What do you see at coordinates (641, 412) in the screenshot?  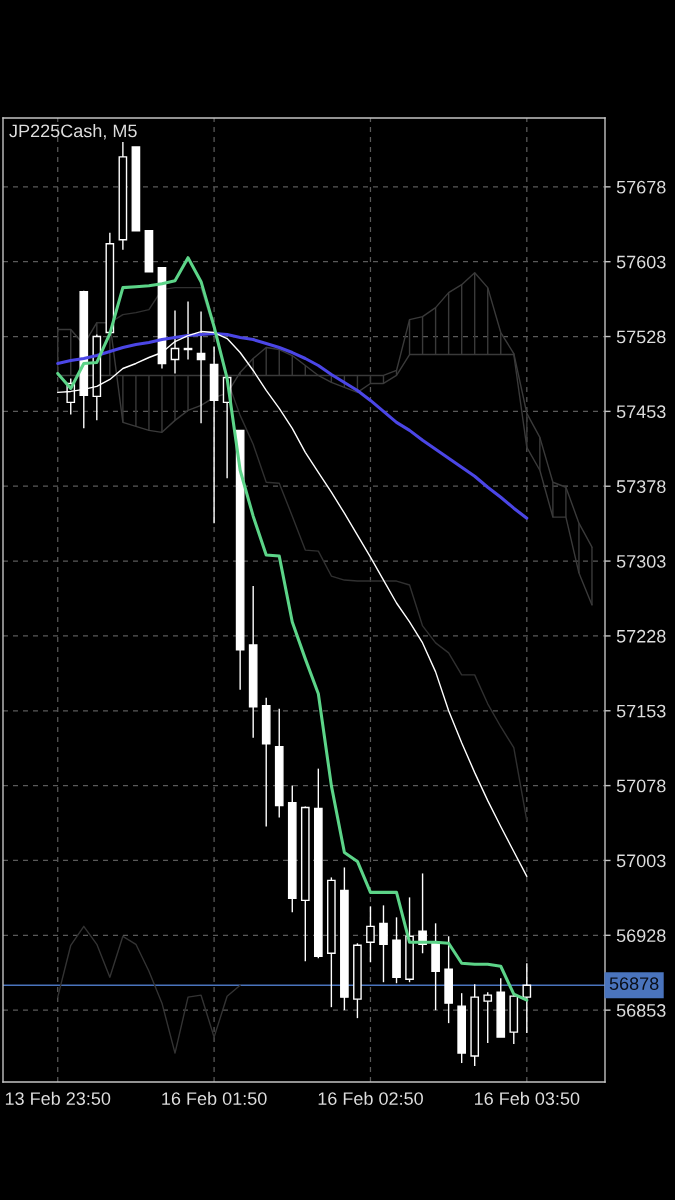 I see `y-tick-label: 57453` at bounding box center [641, 412].